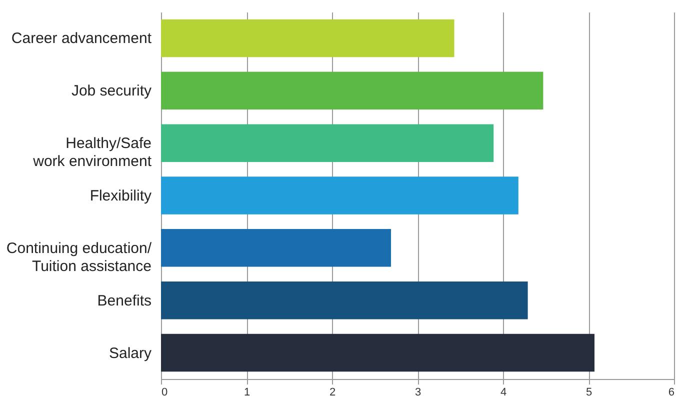 This screenshot has height=402, width=689. Describe the element at coordinates (81, 39) in the screenshot. I see `y-tick-label: Career advancement` at that location.